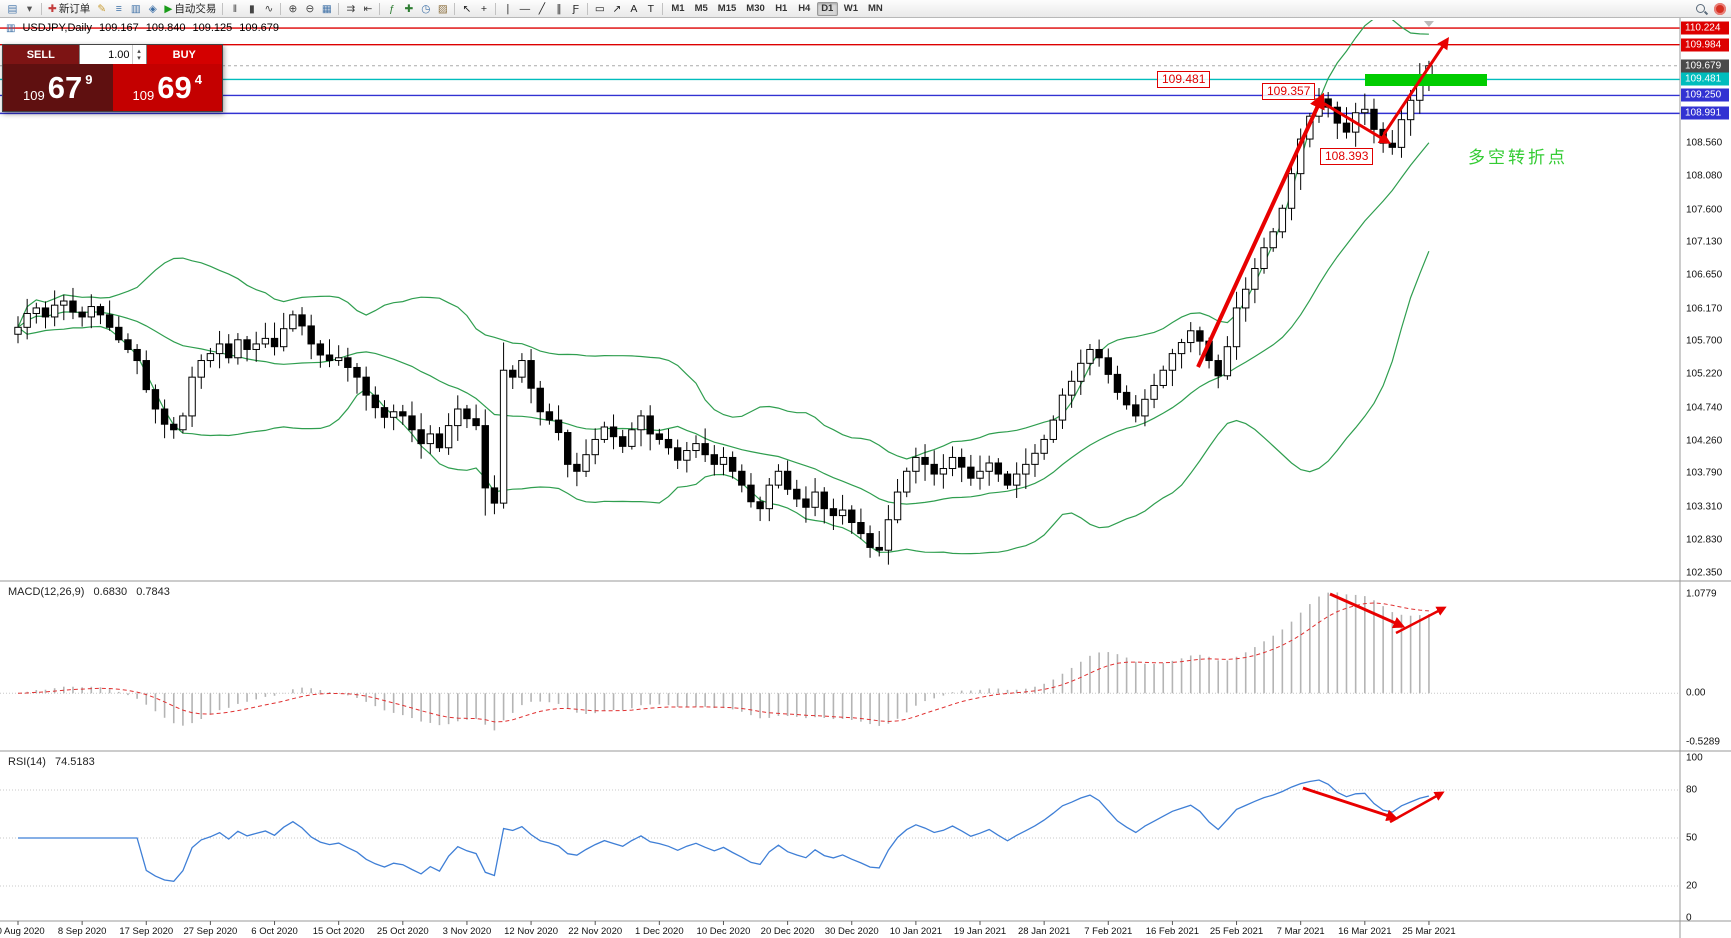  I want to click on arrows-tool-button: ↗, so click(616, 8).